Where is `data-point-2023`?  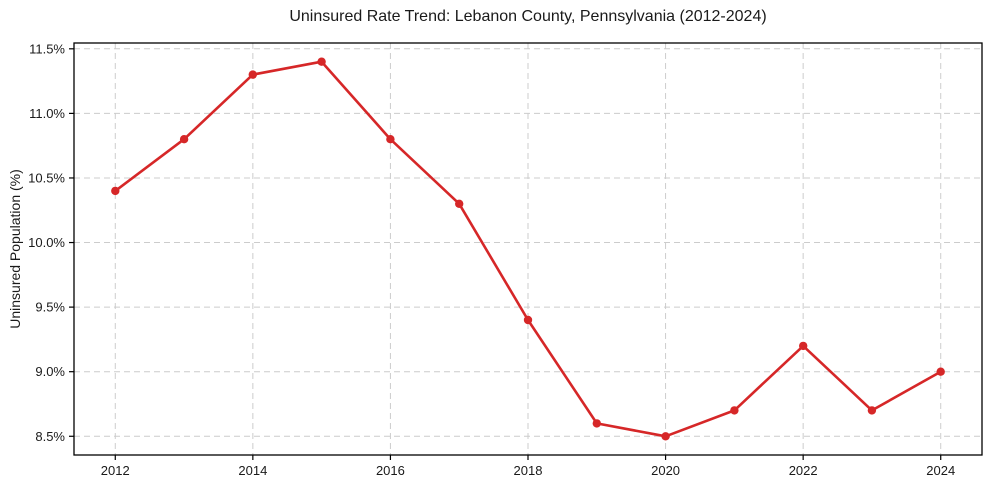
data-point-2023 is located at coordinates (872, 410).